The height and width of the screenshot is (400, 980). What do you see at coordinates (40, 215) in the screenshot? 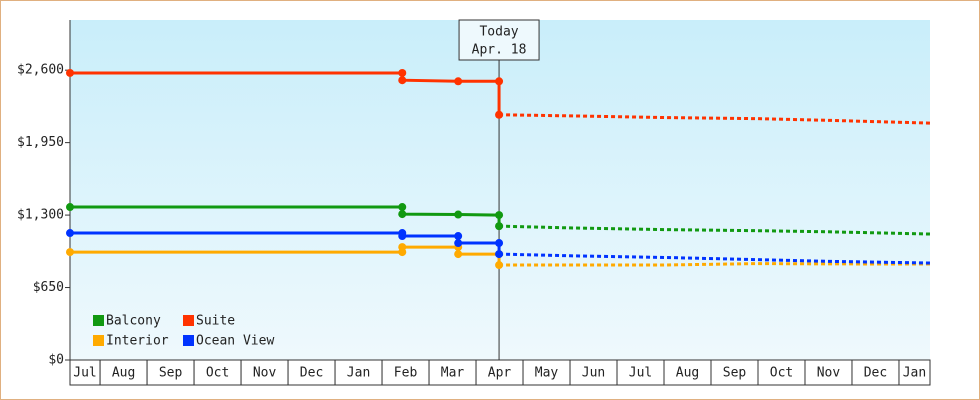
I see `y-tick-label: $1,300` at bounding box center [40, 215].